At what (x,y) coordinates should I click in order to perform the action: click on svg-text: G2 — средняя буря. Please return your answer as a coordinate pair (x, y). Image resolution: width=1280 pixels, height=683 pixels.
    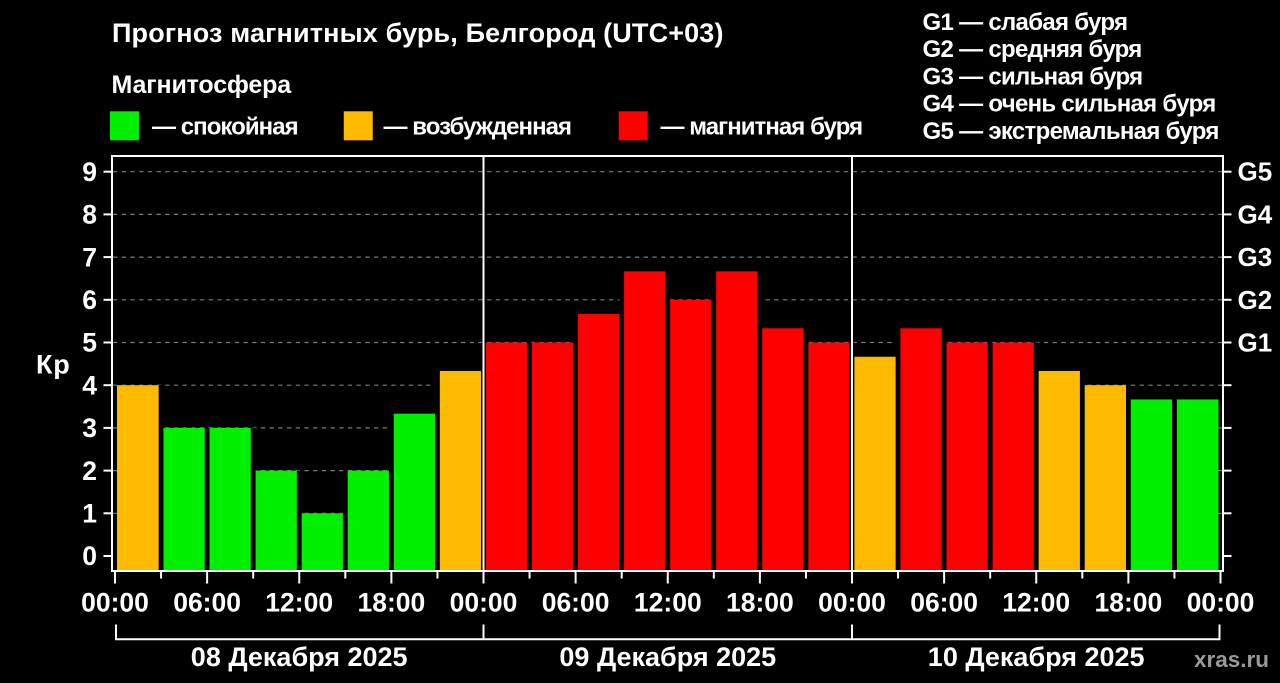
    Looking at the image, I should click on (1032, 49).